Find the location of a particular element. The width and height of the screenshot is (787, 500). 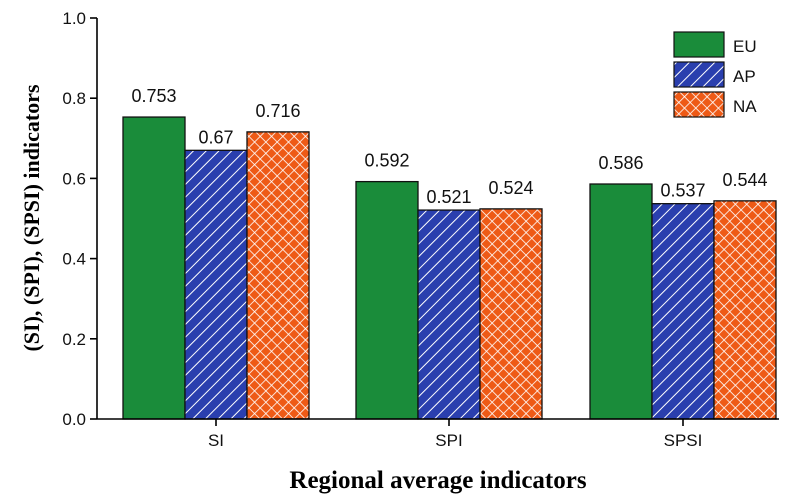

bar-na-spsi is located at coordinates (745, 310).